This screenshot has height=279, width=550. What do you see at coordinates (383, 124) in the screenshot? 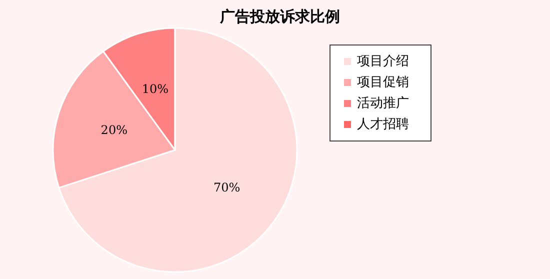
I see `legend-label: 人才招聘` at bounding box center [383, 124].